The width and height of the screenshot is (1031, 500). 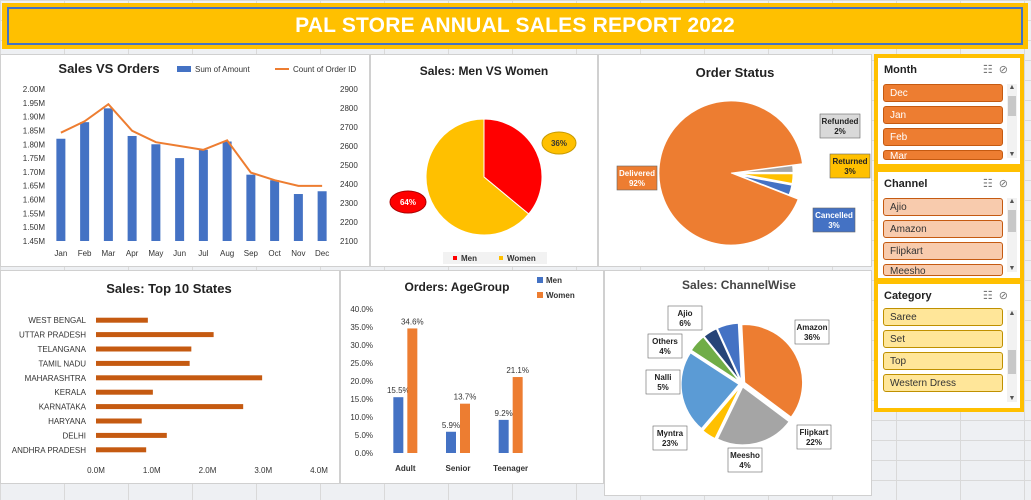 I want to click on pie-slice-refunded, so click(x=767, y=169).